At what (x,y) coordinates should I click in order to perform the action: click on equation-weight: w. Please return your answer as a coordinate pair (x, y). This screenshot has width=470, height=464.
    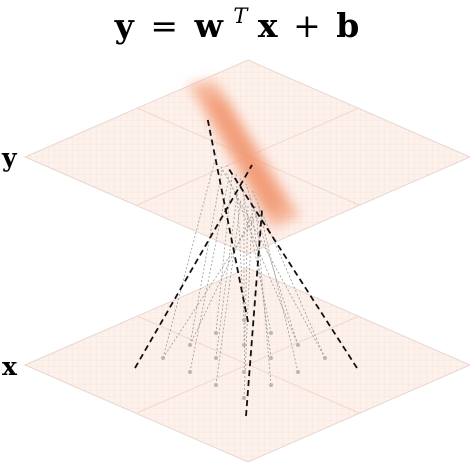
    Looking at the image, I should click on (208, 25).